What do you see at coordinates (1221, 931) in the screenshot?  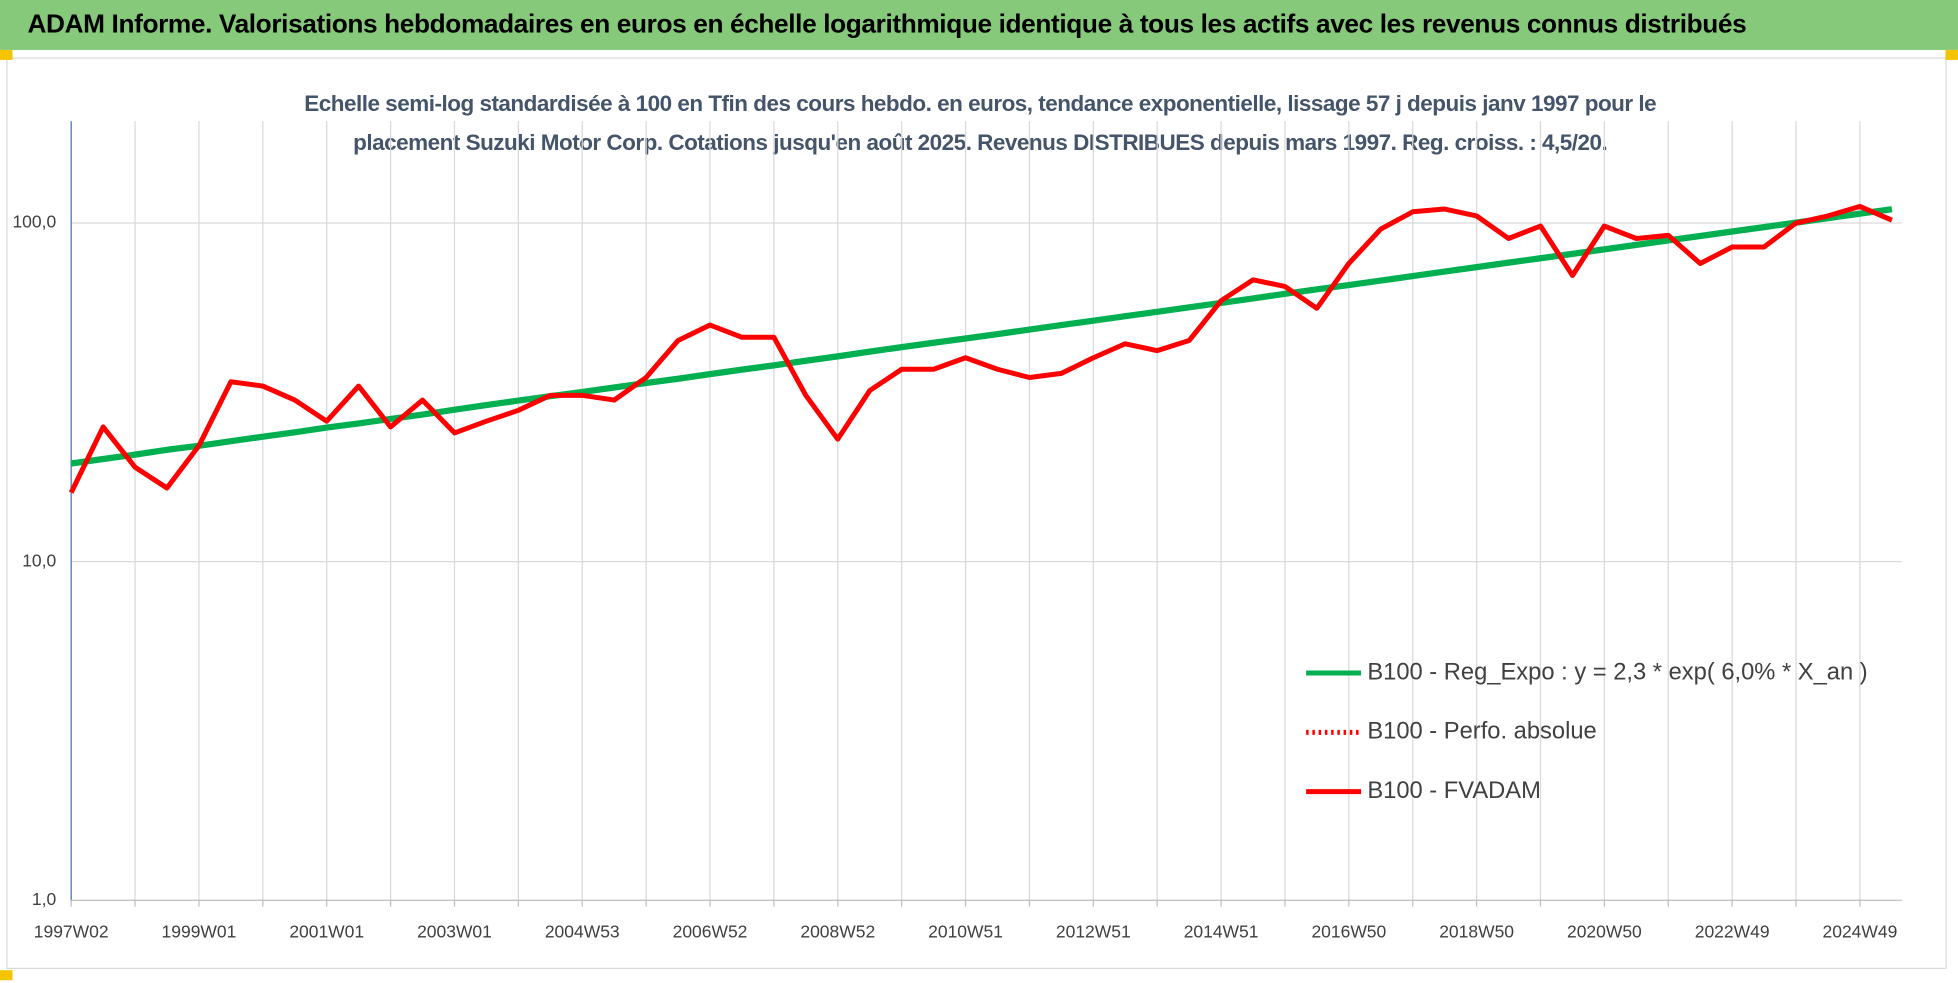 I see `x-tick-label: 2014W51` at bounding box center [1221, 931].